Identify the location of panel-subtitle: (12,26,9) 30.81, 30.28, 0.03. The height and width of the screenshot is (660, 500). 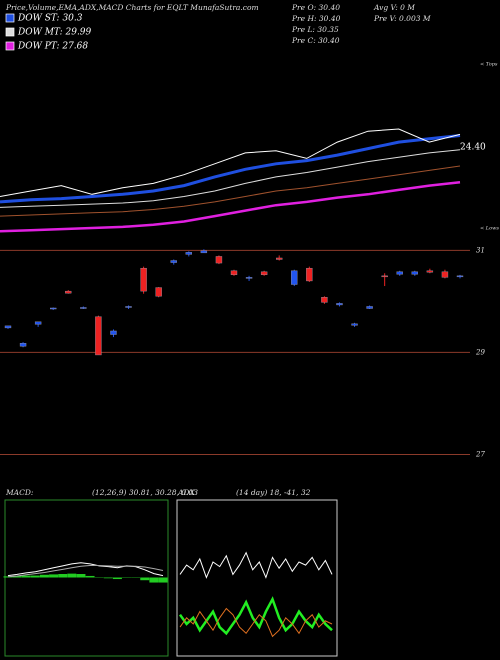
(145, 492).